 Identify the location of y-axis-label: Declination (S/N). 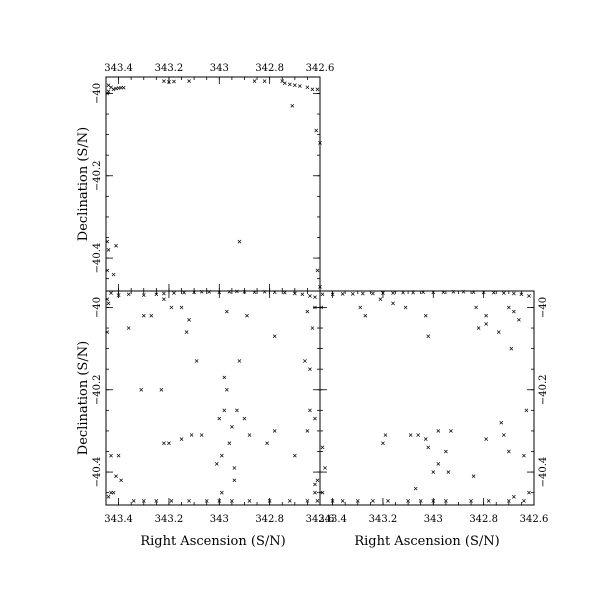
(83, 184).